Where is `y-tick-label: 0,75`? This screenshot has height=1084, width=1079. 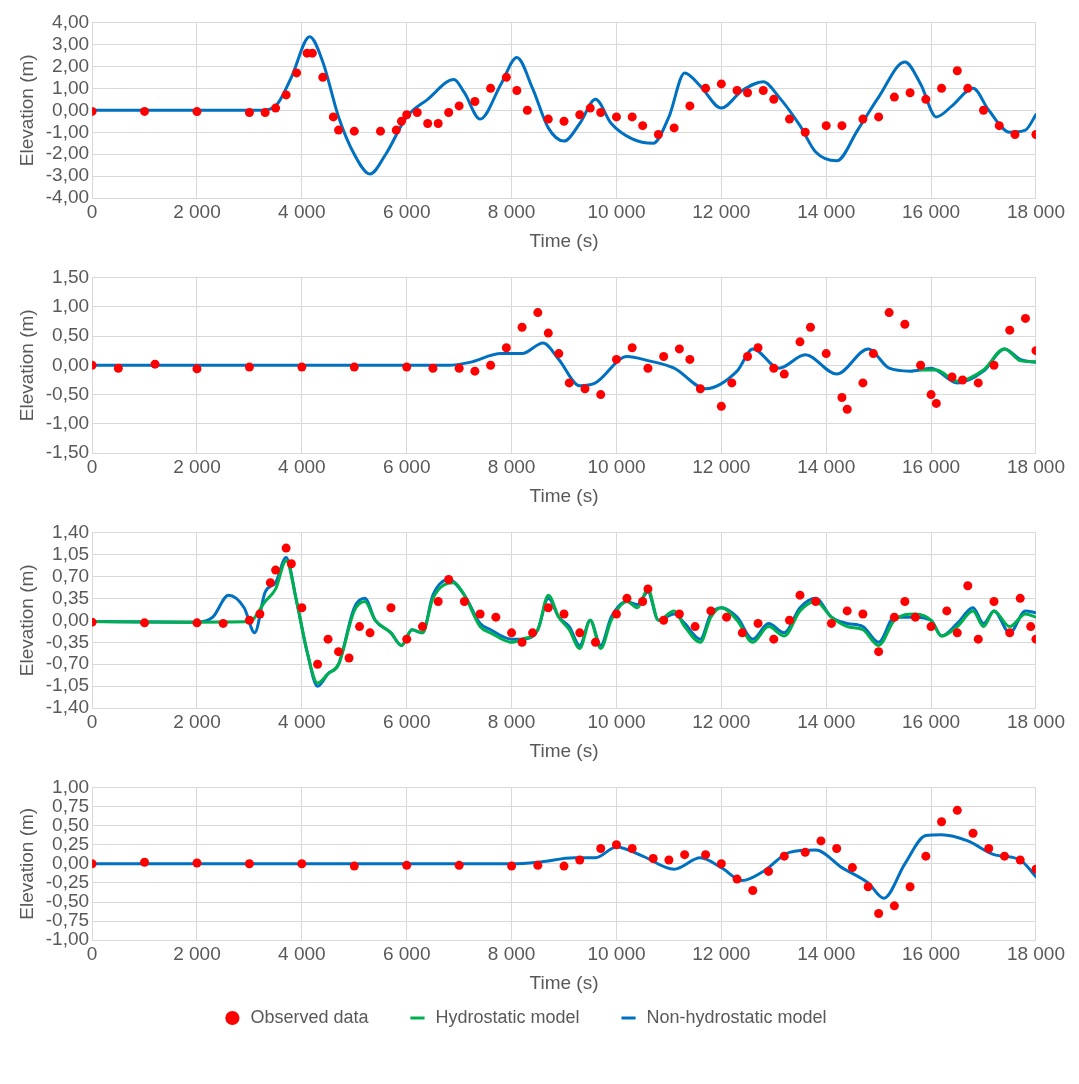
y-tick-label: 0,75 is located at coordinates (71, 805).